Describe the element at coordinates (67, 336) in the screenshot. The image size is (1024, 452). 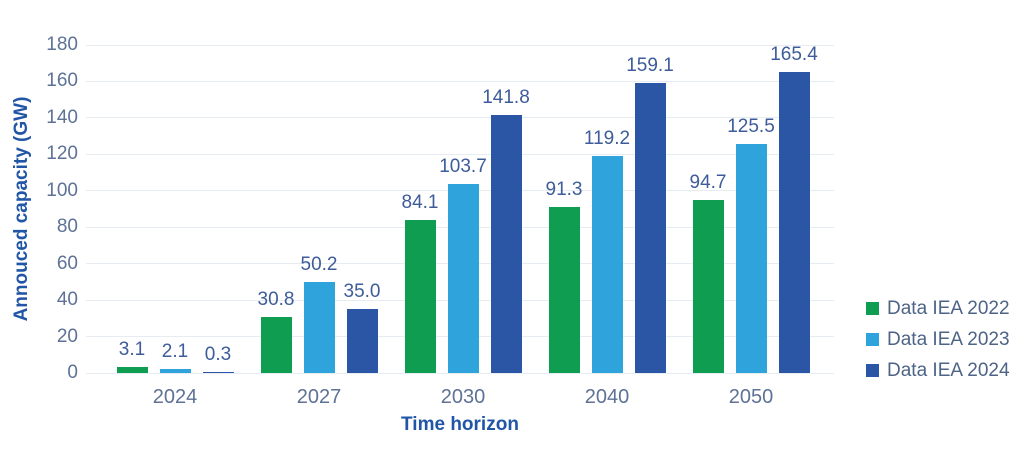
I see `y-tick-label: 20` at that location.